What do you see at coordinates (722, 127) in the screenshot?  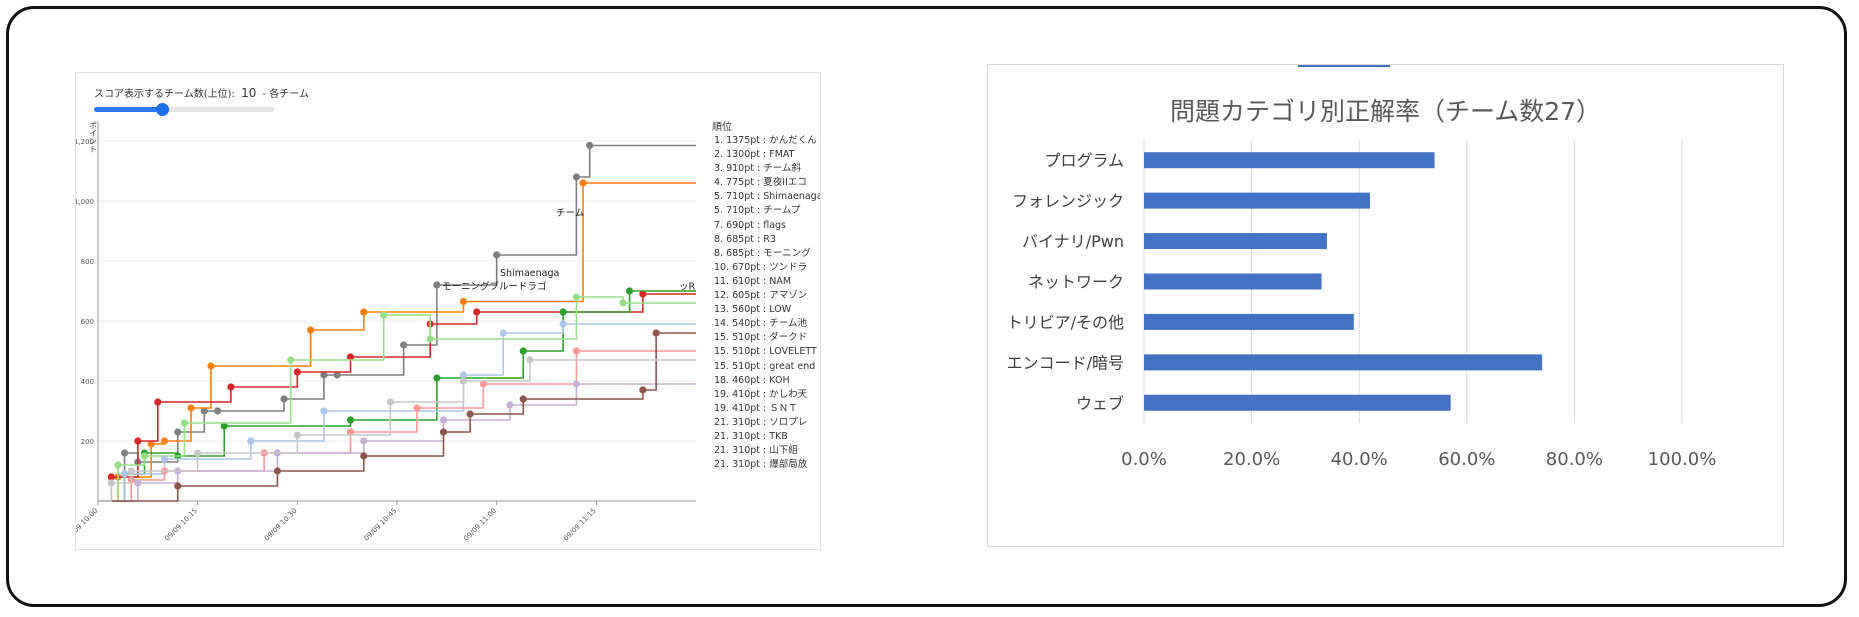 I see `legend-title: 順位` at bounding box center [722, 127].